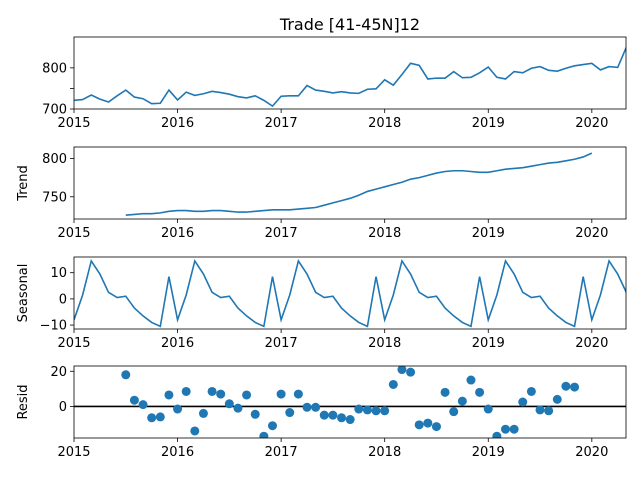 This screenshot has width=640, height=480. What do you see at coordinates (58, 273) in the screenshot?
I see `y-tick-label: 10` at bounding box center [58, 273].